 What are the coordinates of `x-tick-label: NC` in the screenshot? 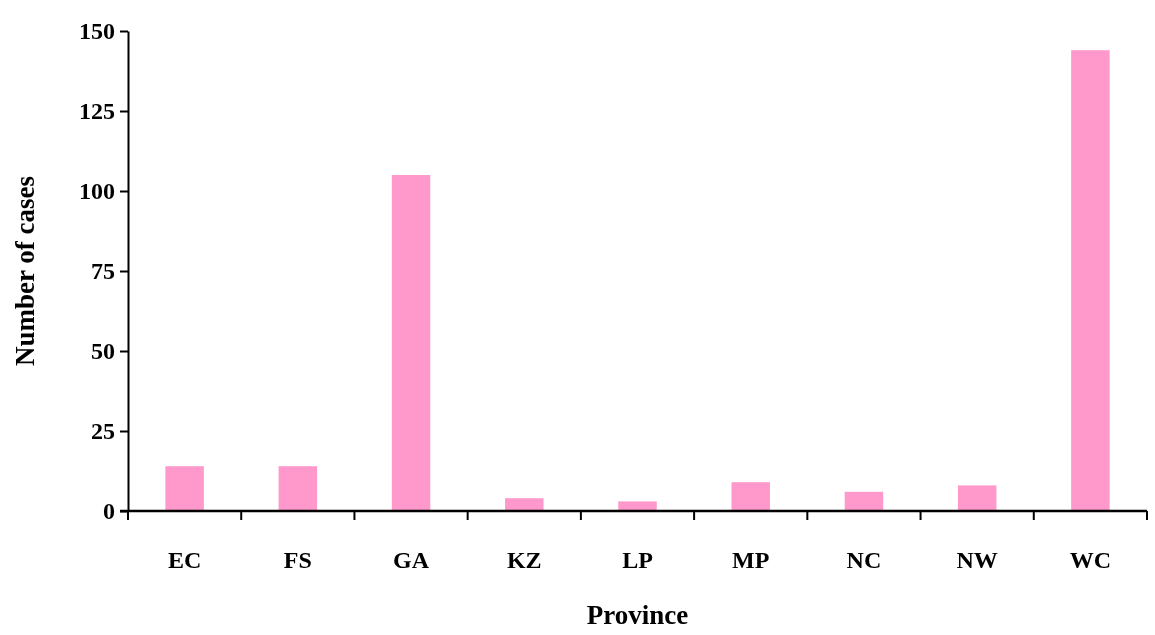 It's located at (864, 560).